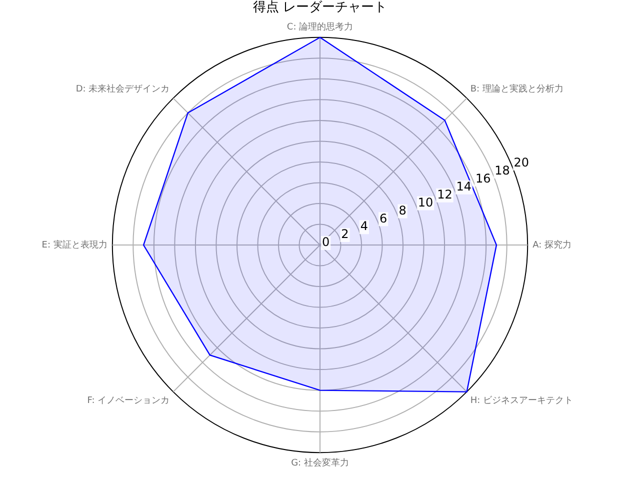 Image resolution: width=640 pixels, height=480 pixels. Describe the element at coordinates (483, 179) in the screenshot. I see `y-tick-label: 16` at that location.